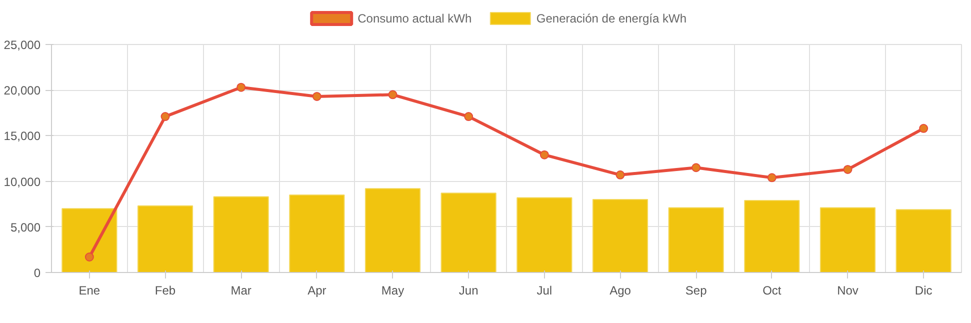  What do you see at coordinates (847, 291) in the screenshot?
I see `x-tick-label: Nov` at bounding box center [847, 291].